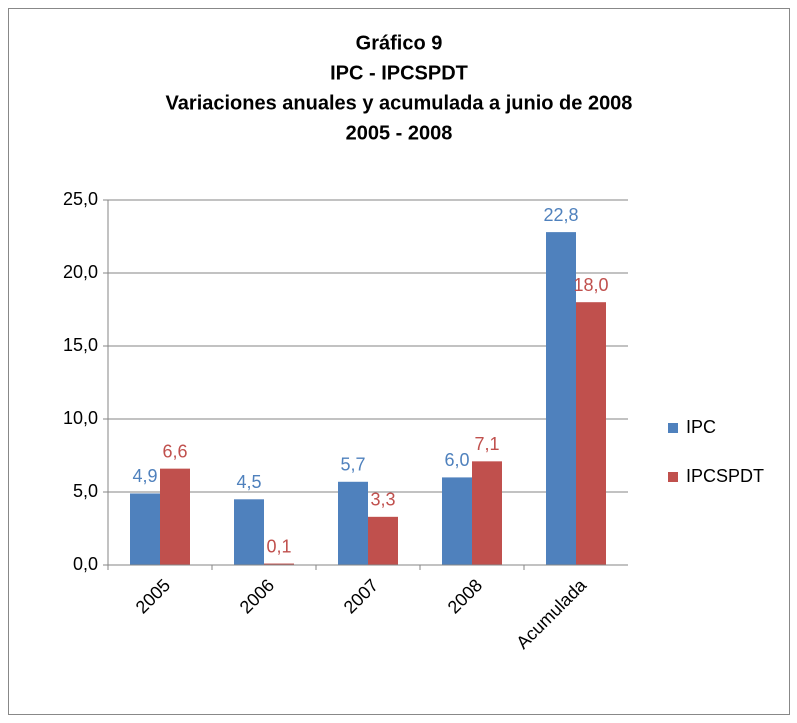  I want to click on chart-title: 2005 - 2008, so click(399, 133).